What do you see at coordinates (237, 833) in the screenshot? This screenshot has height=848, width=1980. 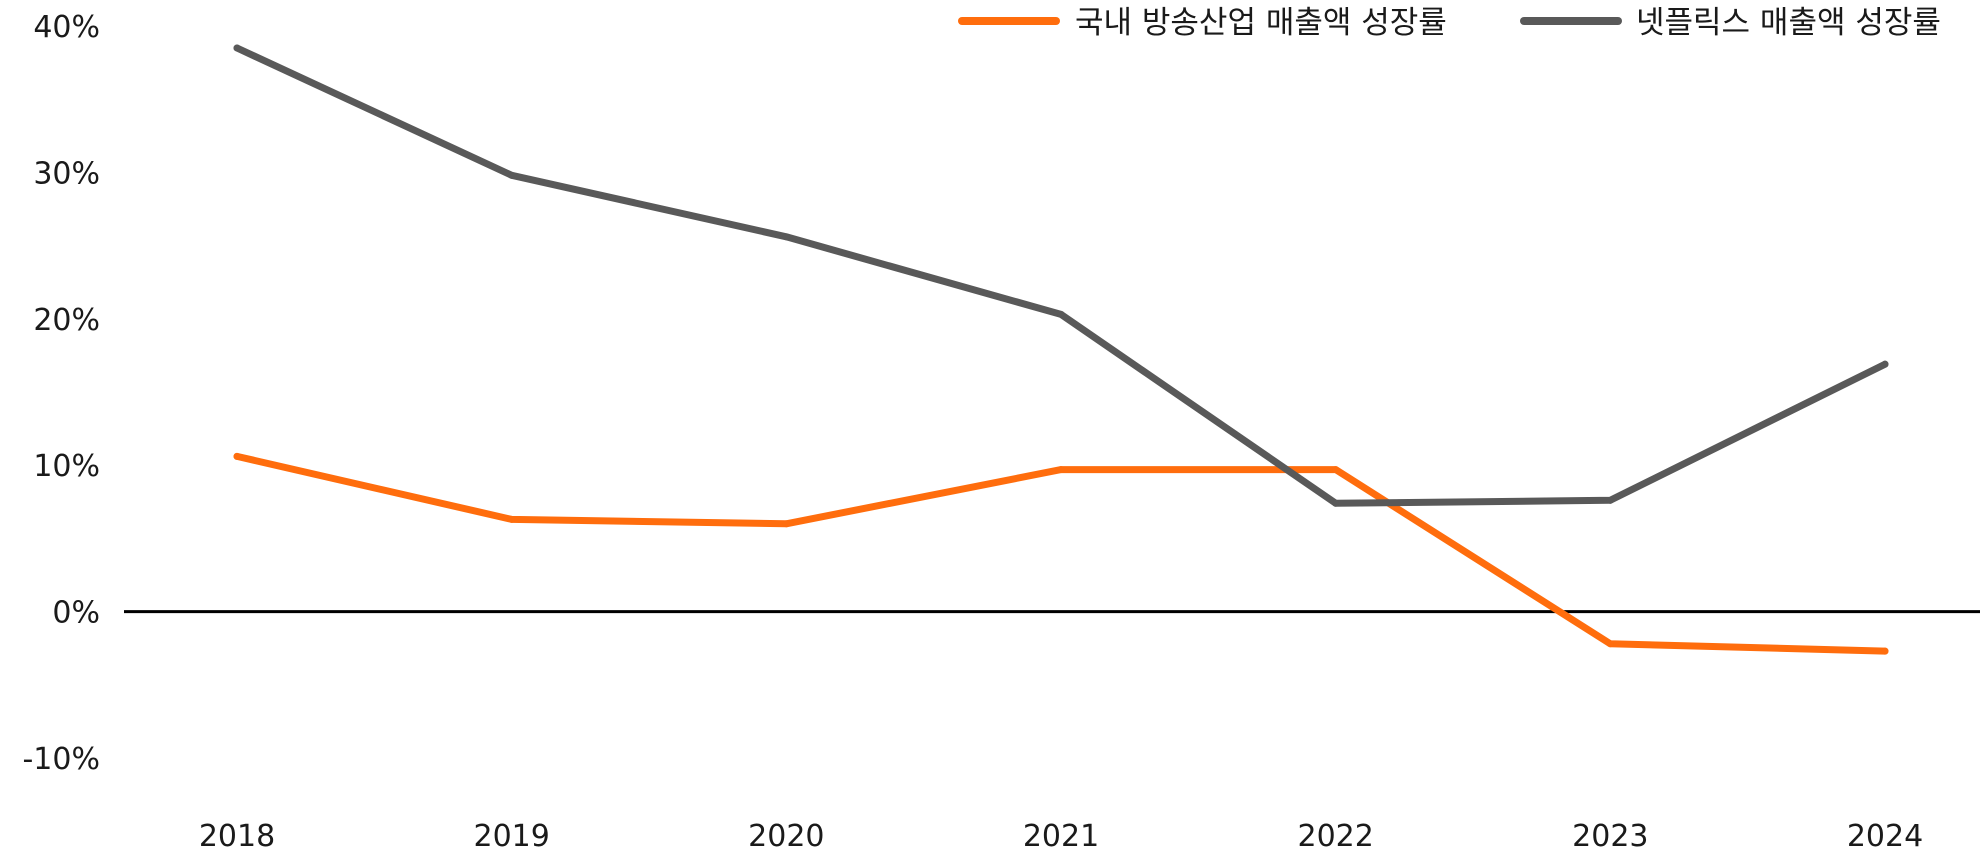 I see `x-tick-label: 2018` at bounding box center [237, 833].